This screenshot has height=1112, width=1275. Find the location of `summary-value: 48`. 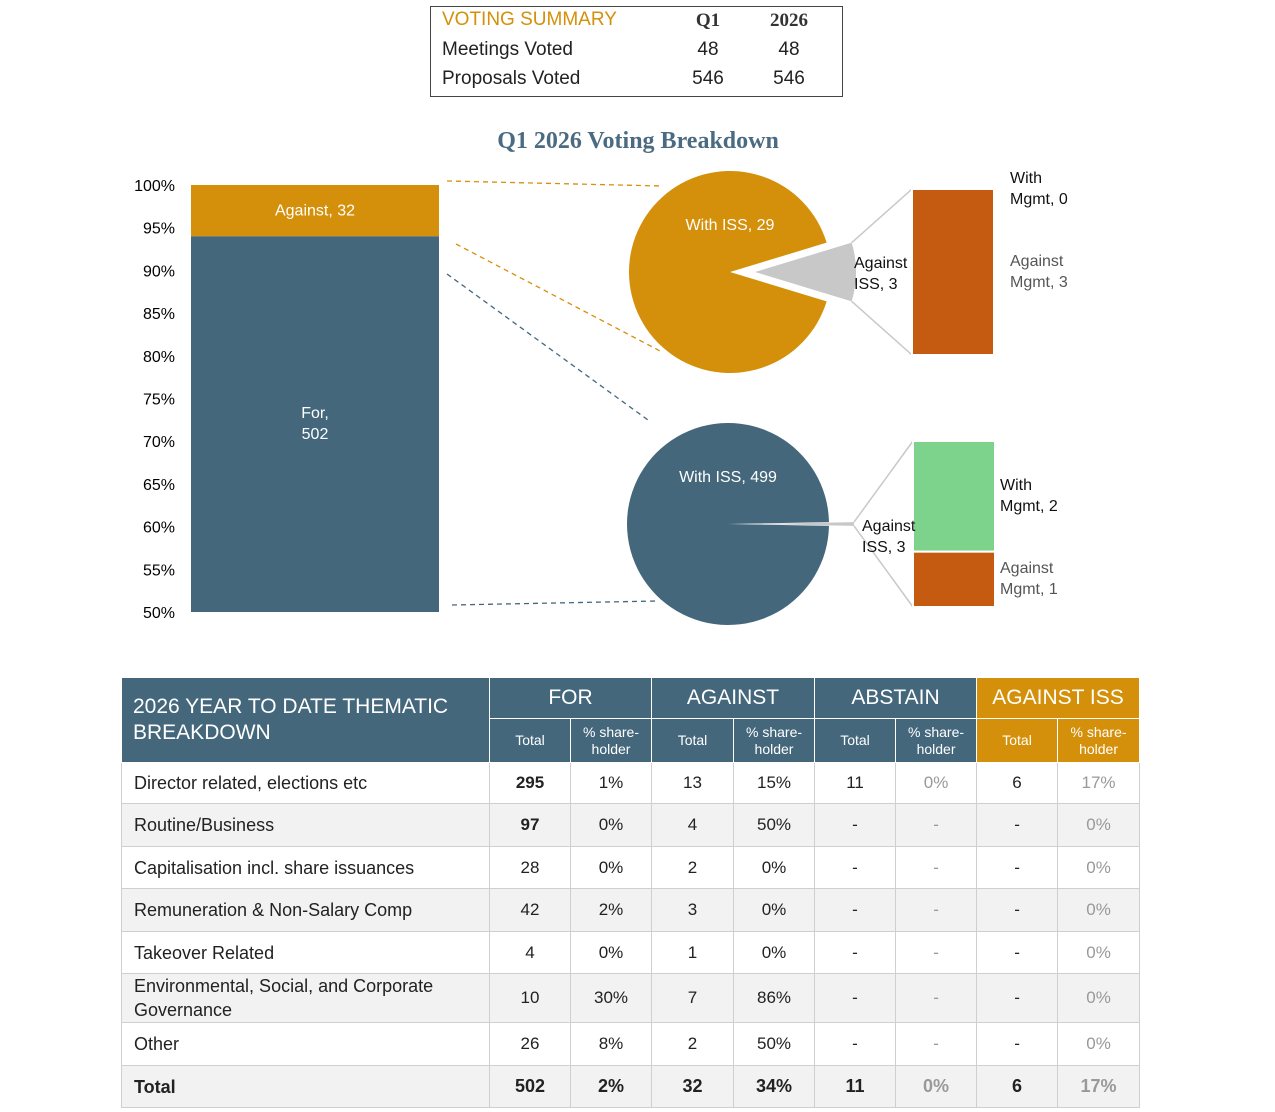

summary-value: 48 is located at coordinates (789, 49).